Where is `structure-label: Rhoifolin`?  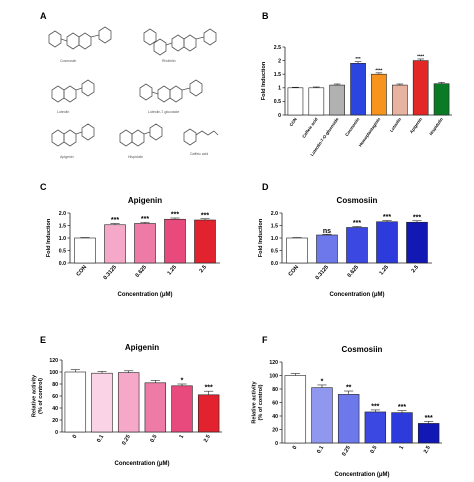 structure-label: Rhoifolin is located at coordinates (169, 61).